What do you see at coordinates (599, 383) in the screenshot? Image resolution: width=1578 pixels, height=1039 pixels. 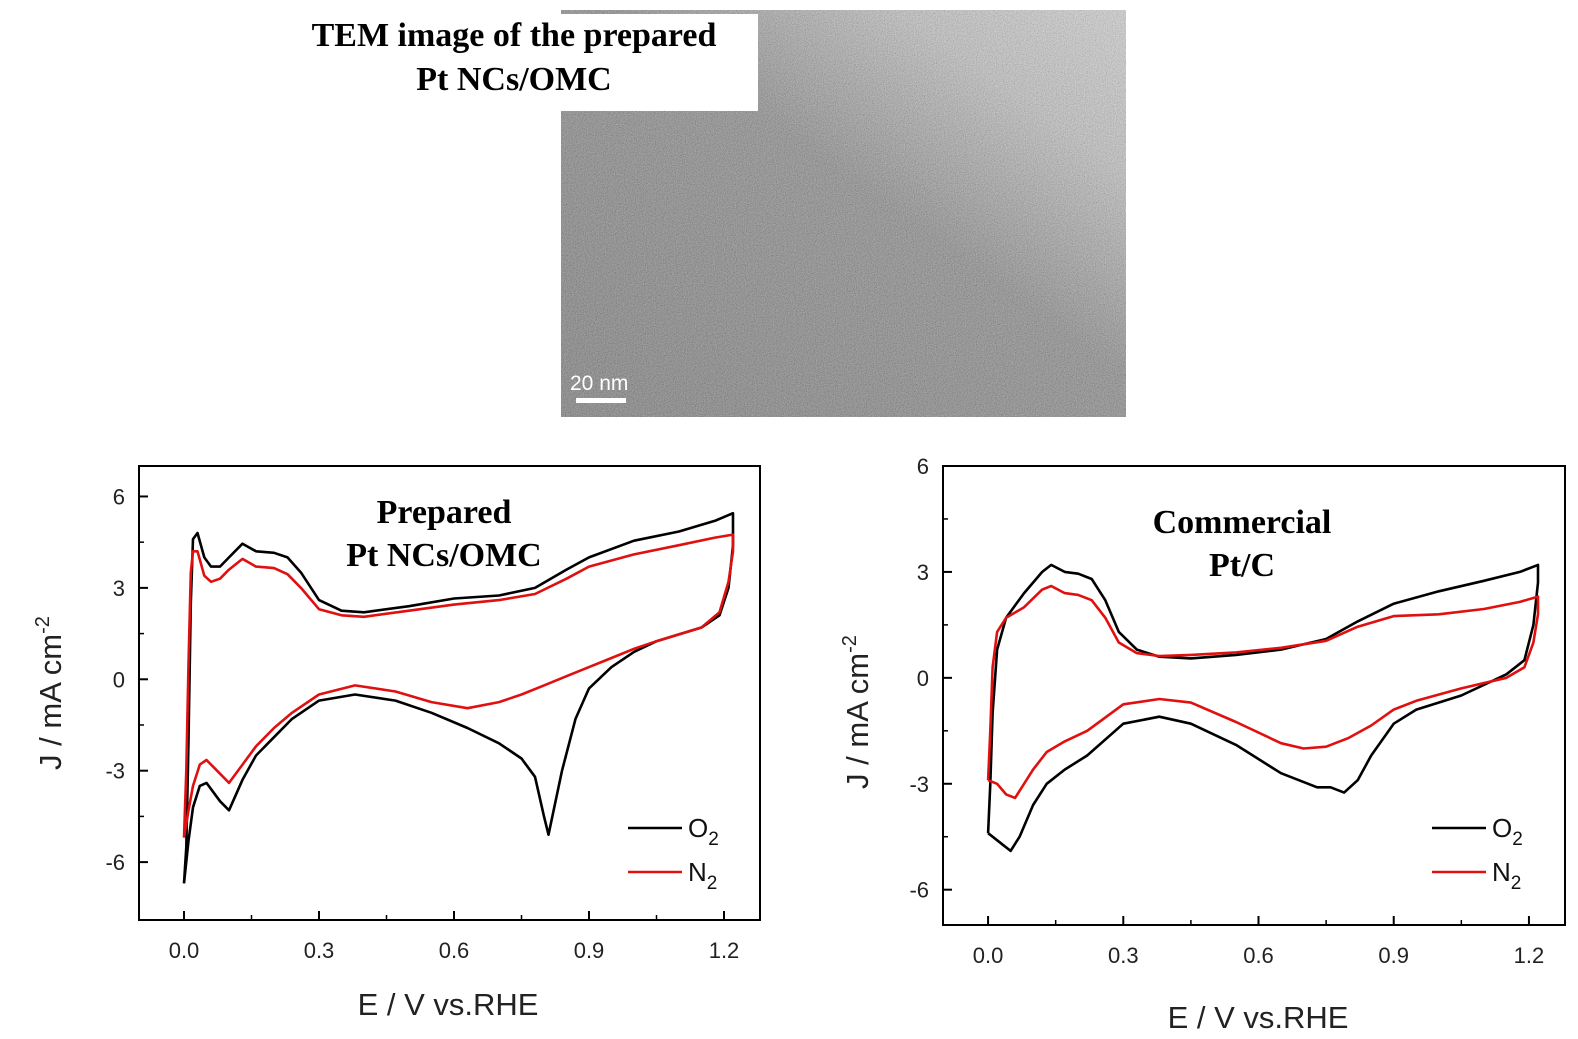 I see `scale-bar-label: 20 nm` at bounding box center [599, 383].